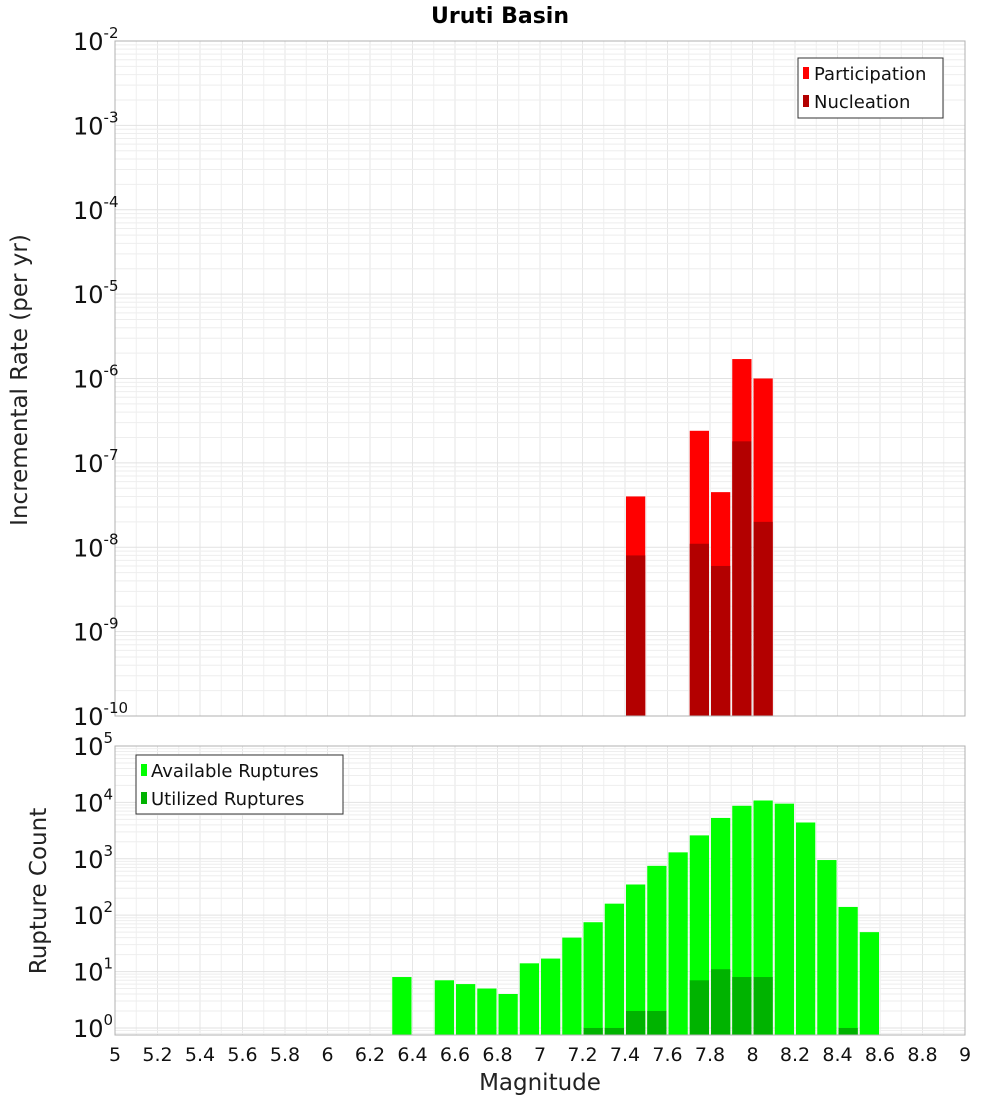  What do you see at coordinates (109, 851) in the screenshot?
I see `y-tick-exponent: 3` at bounding box center [109, 851].